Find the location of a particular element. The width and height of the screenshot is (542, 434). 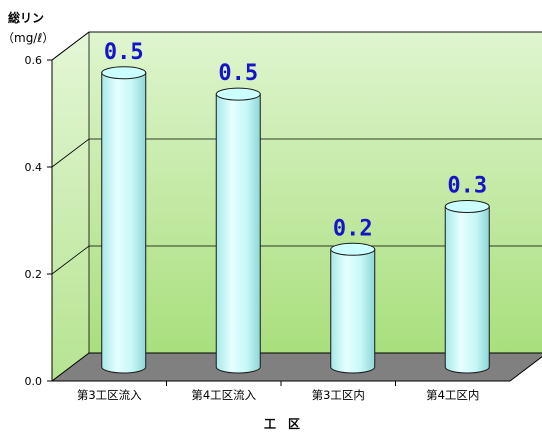

y-tick-label: 0.4 is located at coordinates (34, 167).